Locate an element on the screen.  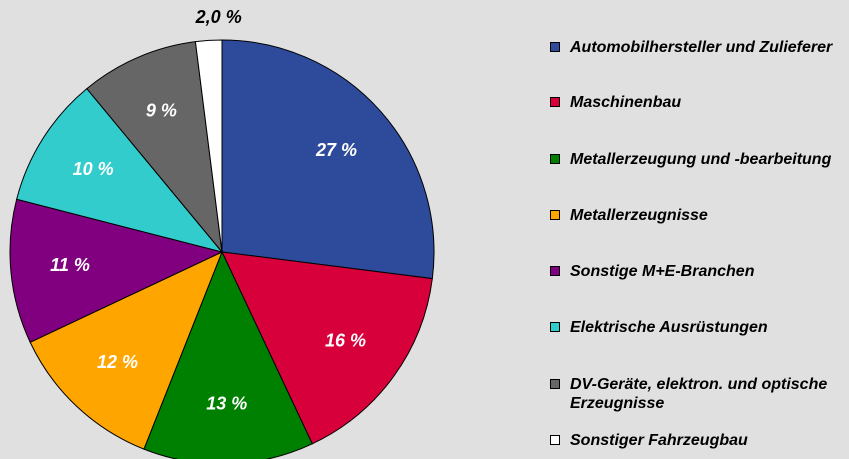
data-label: 27 % is located at coordinates (336, 150).